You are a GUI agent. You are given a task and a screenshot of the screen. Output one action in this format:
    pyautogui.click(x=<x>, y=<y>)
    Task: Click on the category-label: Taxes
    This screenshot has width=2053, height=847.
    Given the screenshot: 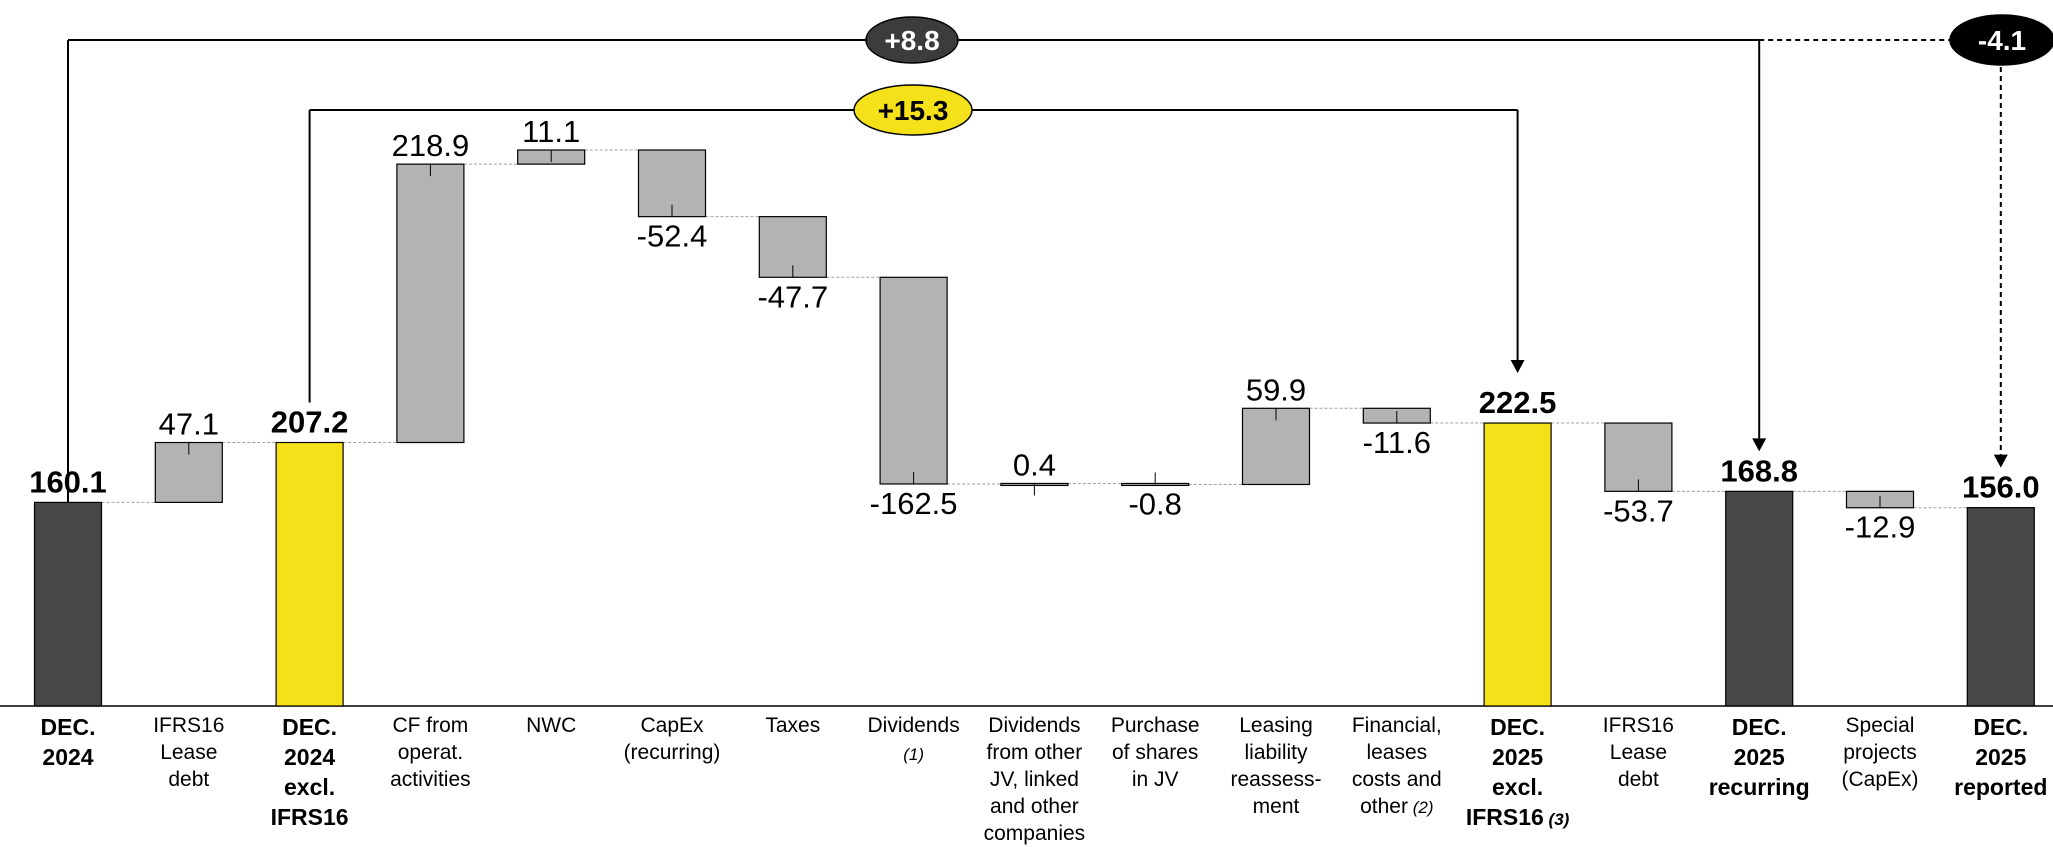 What is the action you would take?
    pyautogui.click(x=793, y=725)
    